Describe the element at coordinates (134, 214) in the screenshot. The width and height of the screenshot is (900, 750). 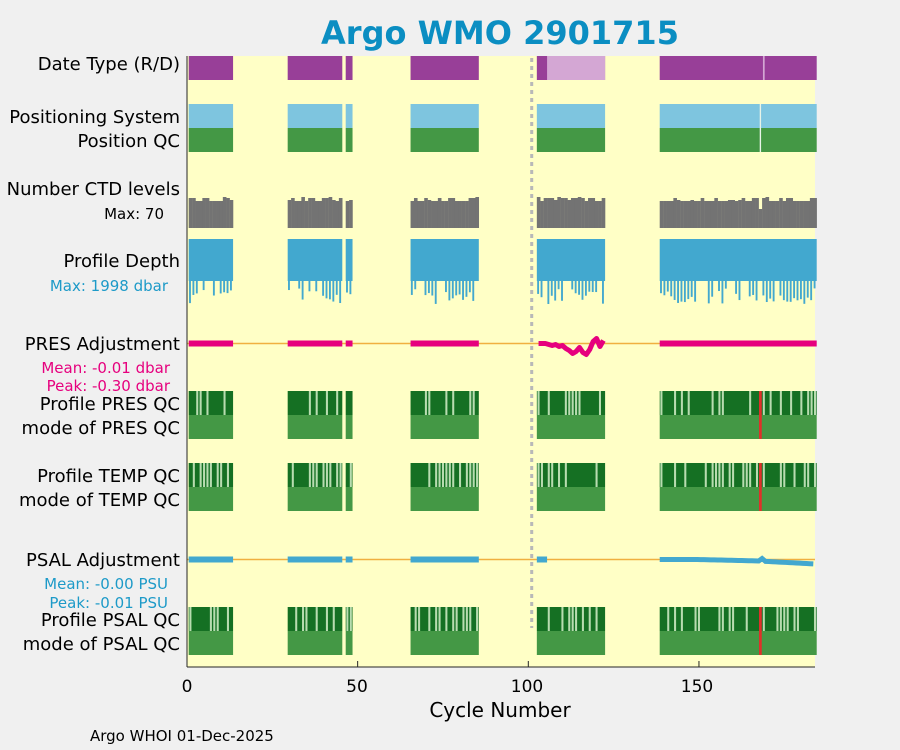
I see `ctd-levels-max: Max: 70` at that location.